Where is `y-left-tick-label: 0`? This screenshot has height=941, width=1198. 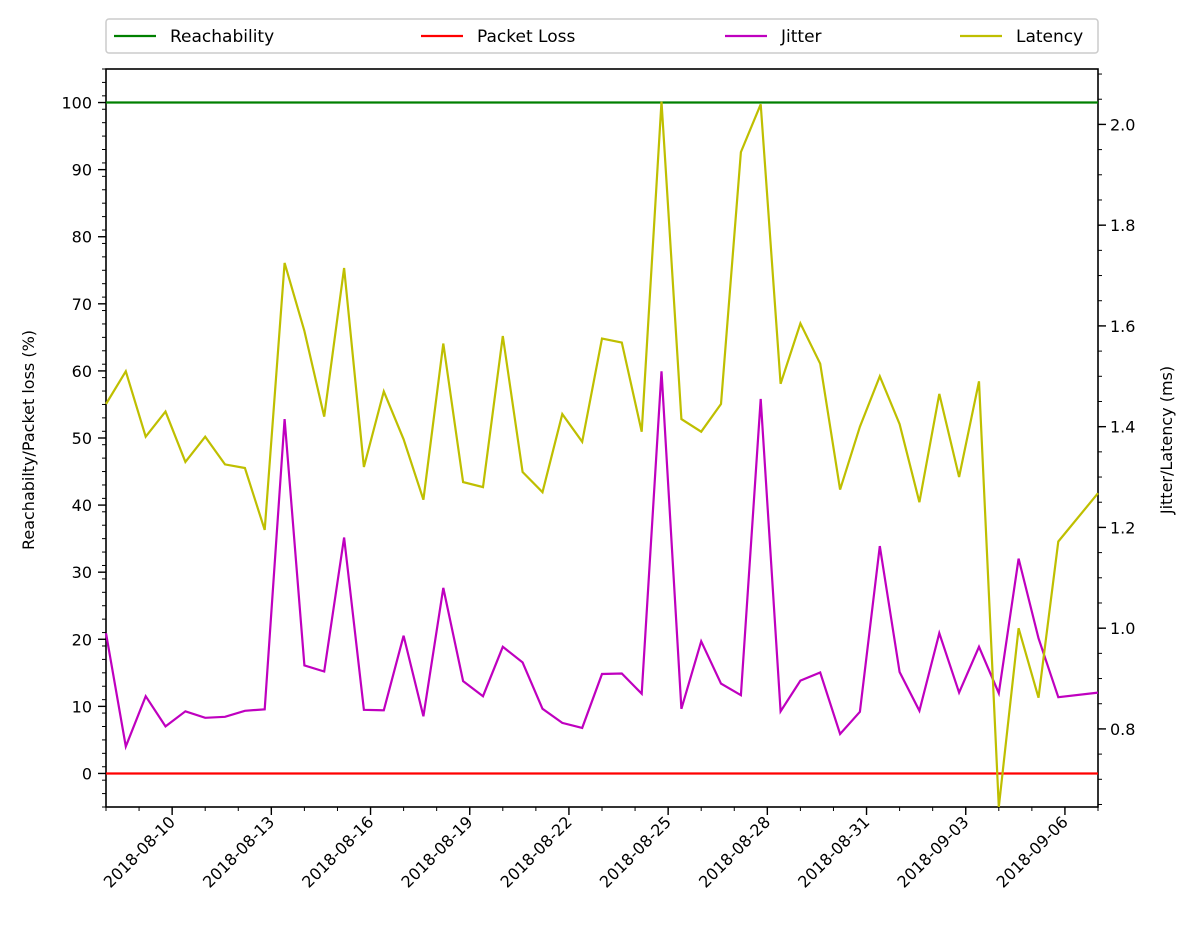
y-left-tick-label: 0 is located at coordinates (87, 773).